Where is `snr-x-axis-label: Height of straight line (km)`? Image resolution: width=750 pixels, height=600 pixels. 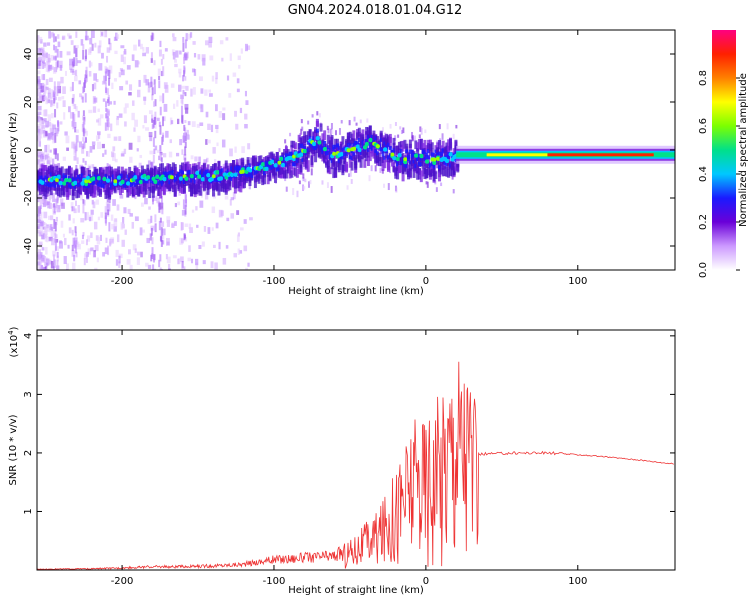
snr-x-axis-label: Height of straight line (km) is located at coordinates (356, 590).